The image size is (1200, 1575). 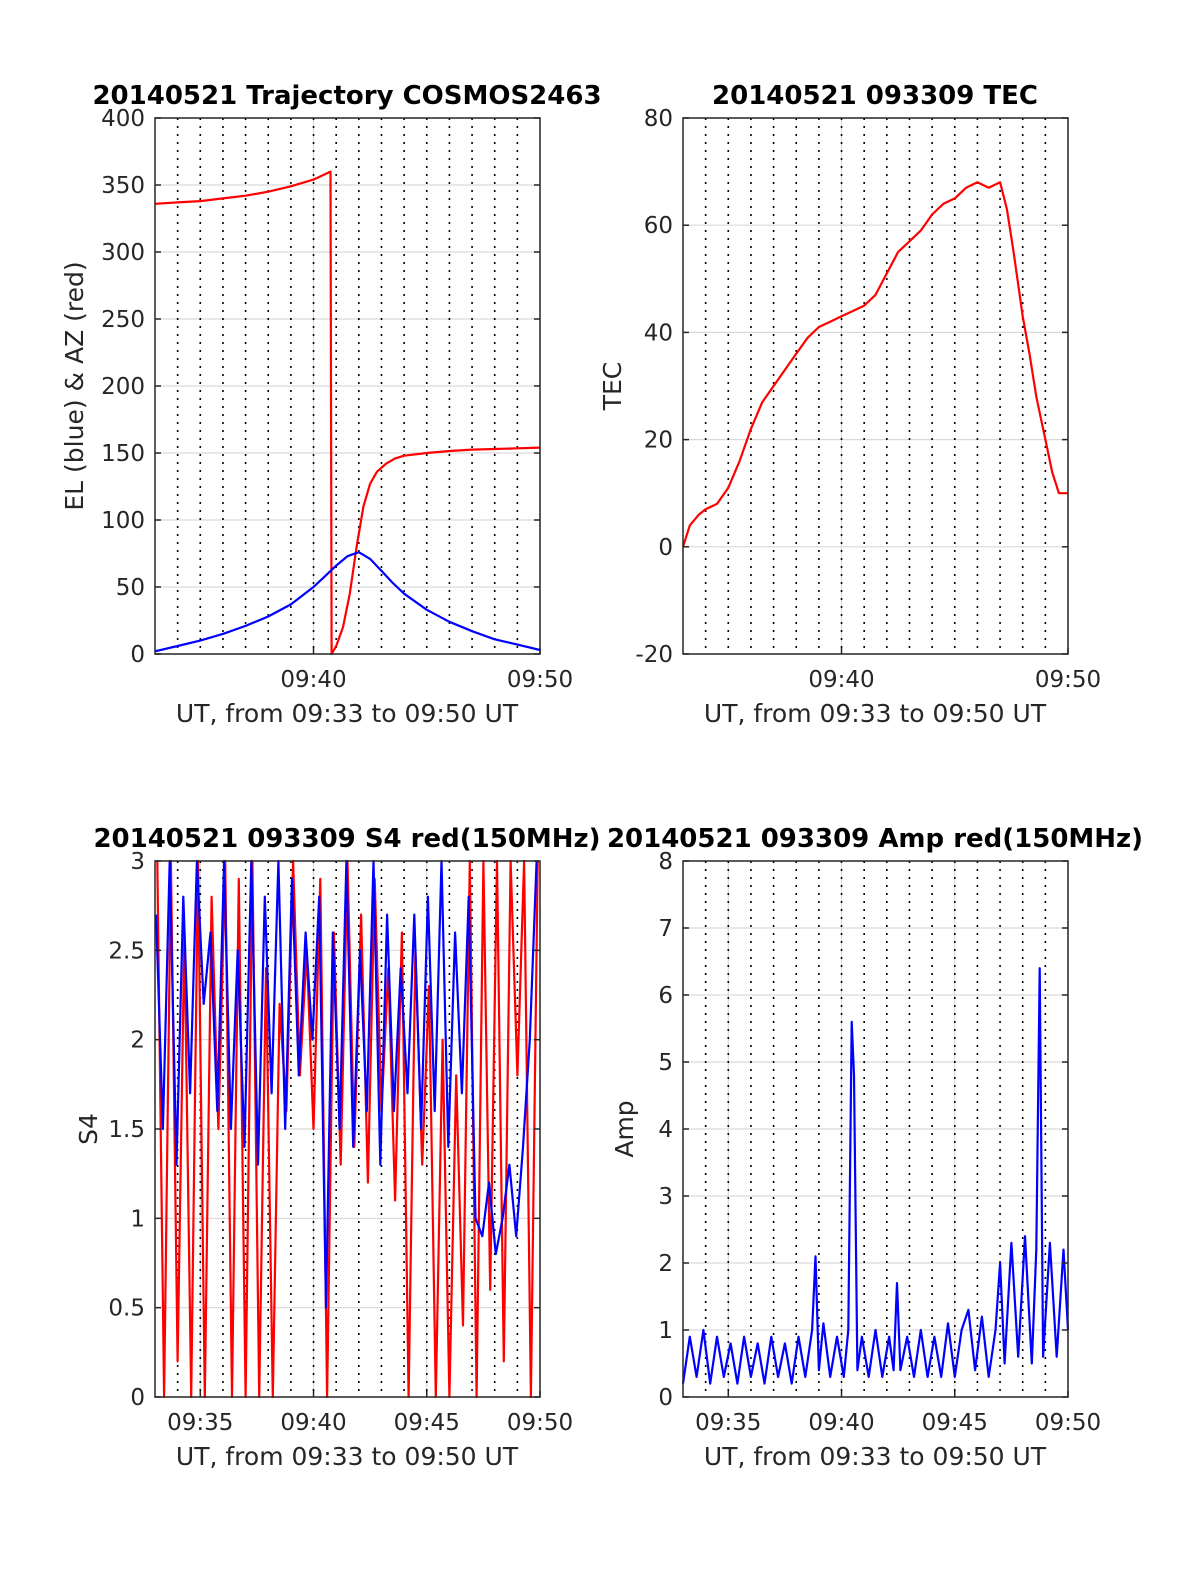 What do you see at coordinates (624, 1128) in the screenshot?
I see `y-axis-label: Amp` at bounding box center [624, 1128].